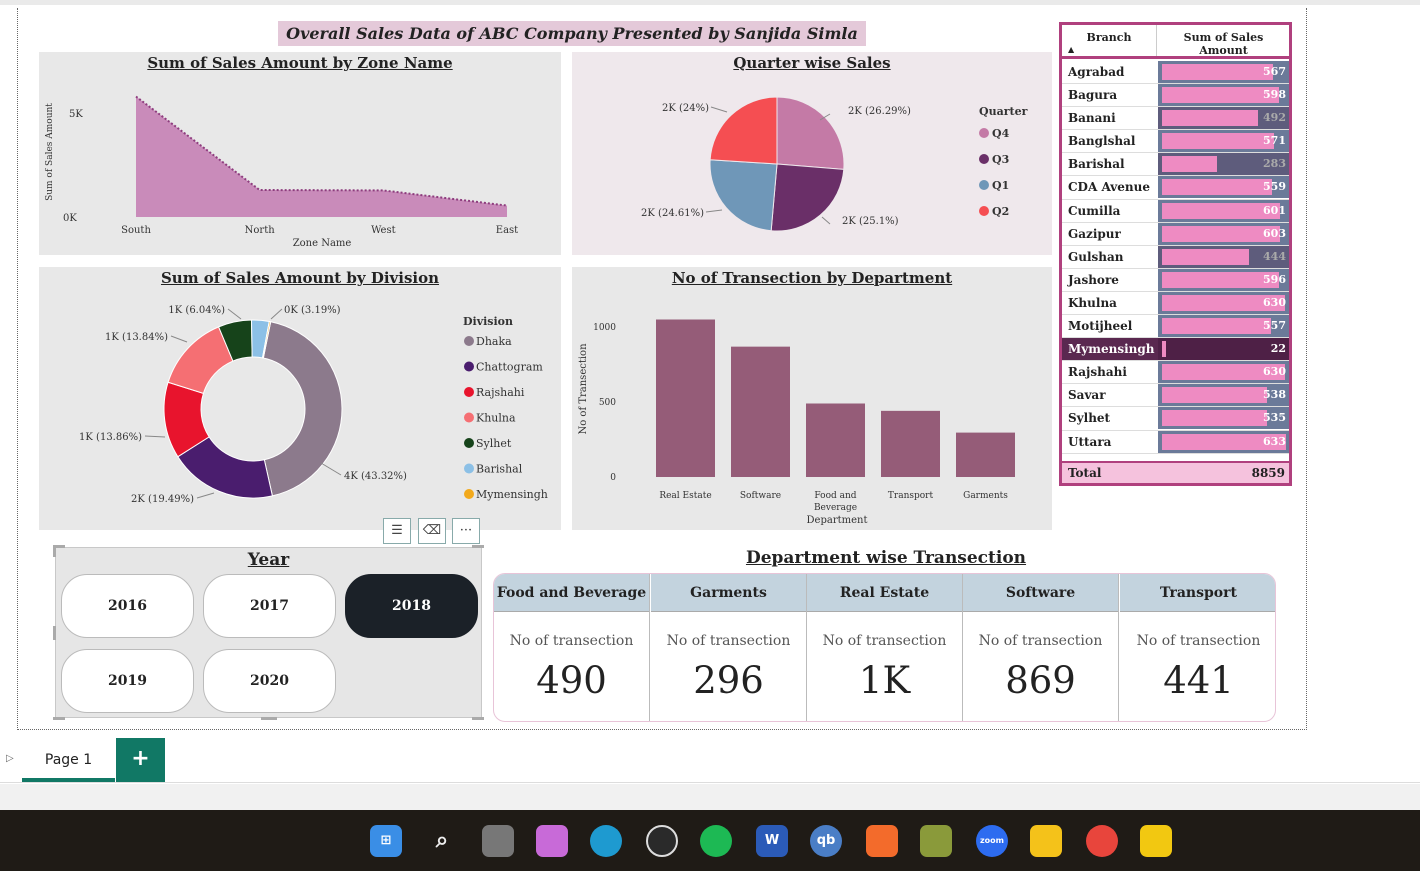 This screenshot has width=1420, height=871. I want to click on branch-row: Rajshahi 630, so click(1175, 373).